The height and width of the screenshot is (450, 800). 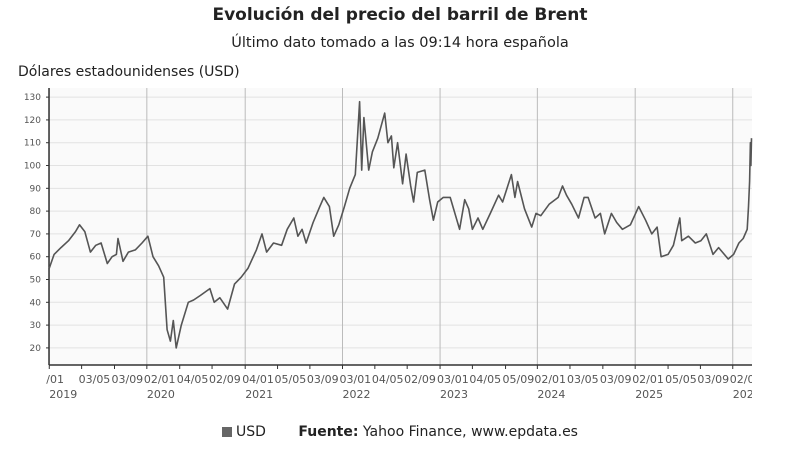 I want to click on y-tick-label: 50, so click(x=36, y=281).